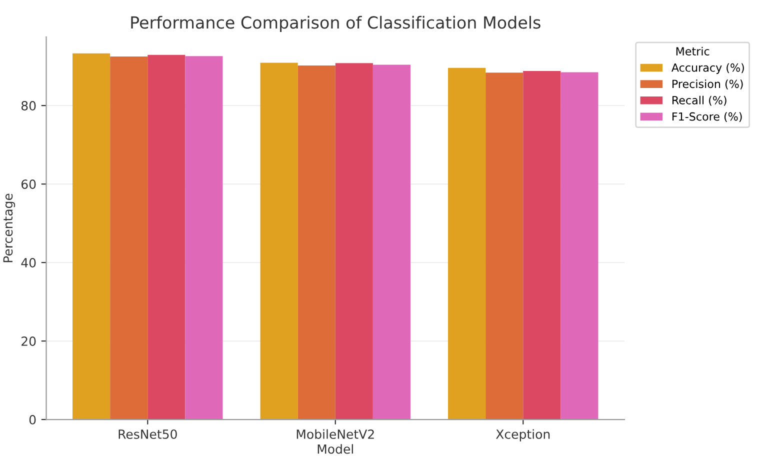  I want to click on legend-title: Metric, so click(693, 51).